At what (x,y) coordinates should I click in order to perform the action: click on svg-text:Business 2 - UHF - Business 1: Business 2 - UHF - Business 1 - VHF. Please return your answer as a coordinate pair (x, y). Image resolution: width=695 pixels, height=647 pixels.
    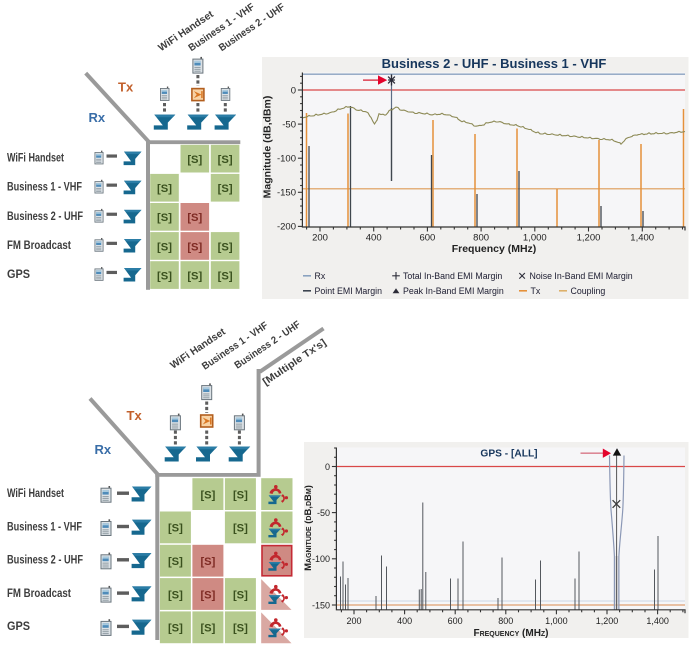
    Looking at the image, I should click on (494, 63).